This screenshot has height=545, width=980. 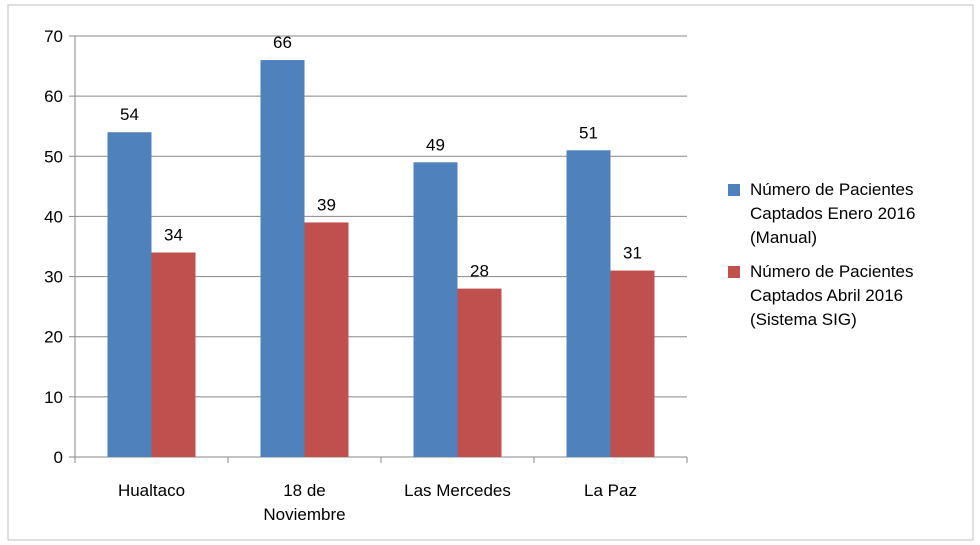 I want to click on x-tick-label: Las Mercedes, so click(x=457, y=490).